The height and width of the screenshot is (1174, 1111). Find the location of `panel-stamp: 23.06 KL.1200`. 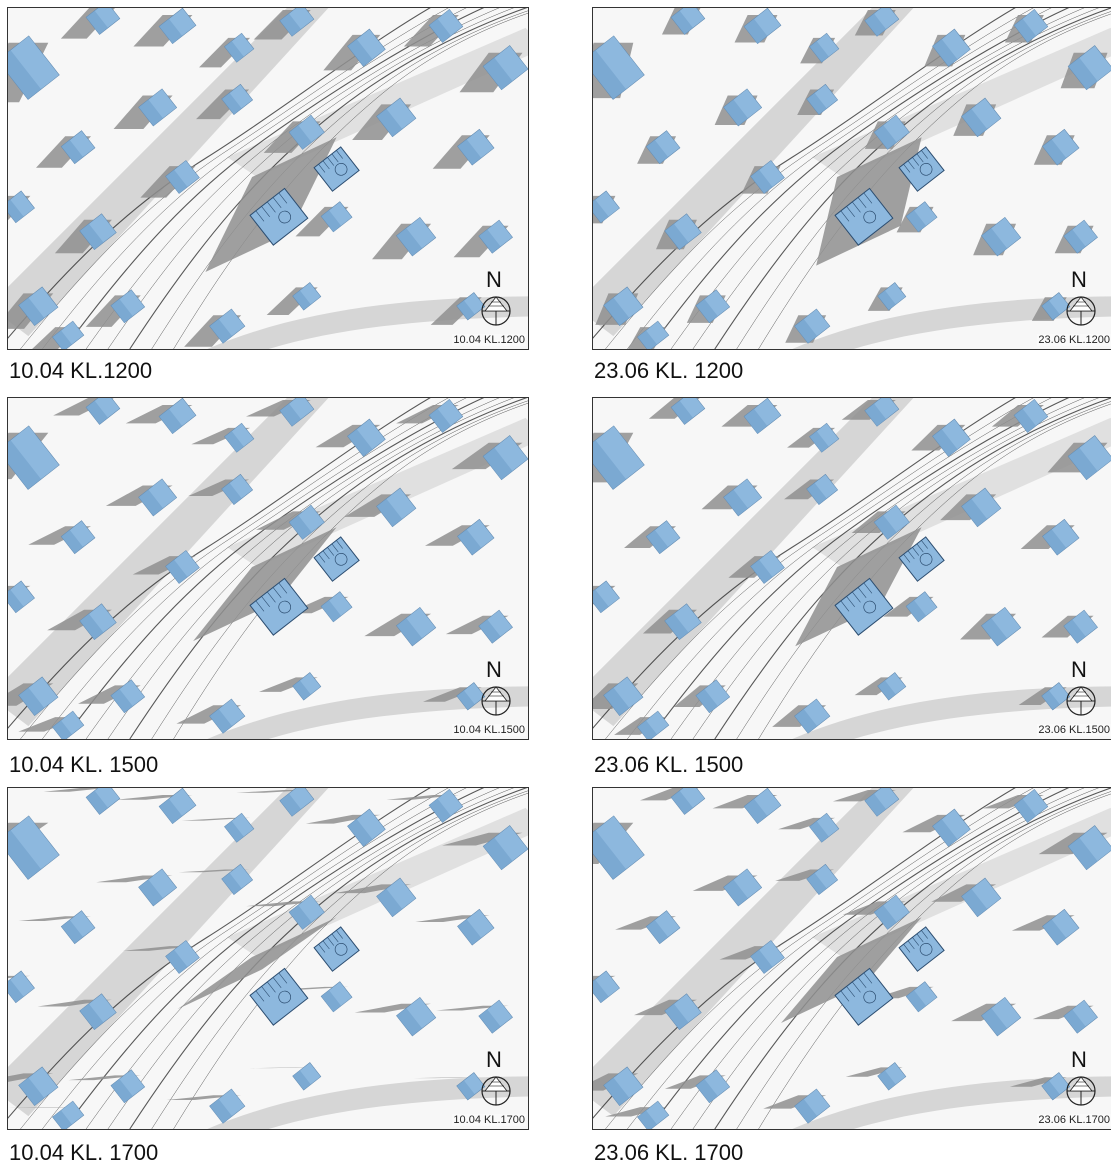

panel-stamp: 23.06 KL.1200 is located at coordinates (1074, 340).